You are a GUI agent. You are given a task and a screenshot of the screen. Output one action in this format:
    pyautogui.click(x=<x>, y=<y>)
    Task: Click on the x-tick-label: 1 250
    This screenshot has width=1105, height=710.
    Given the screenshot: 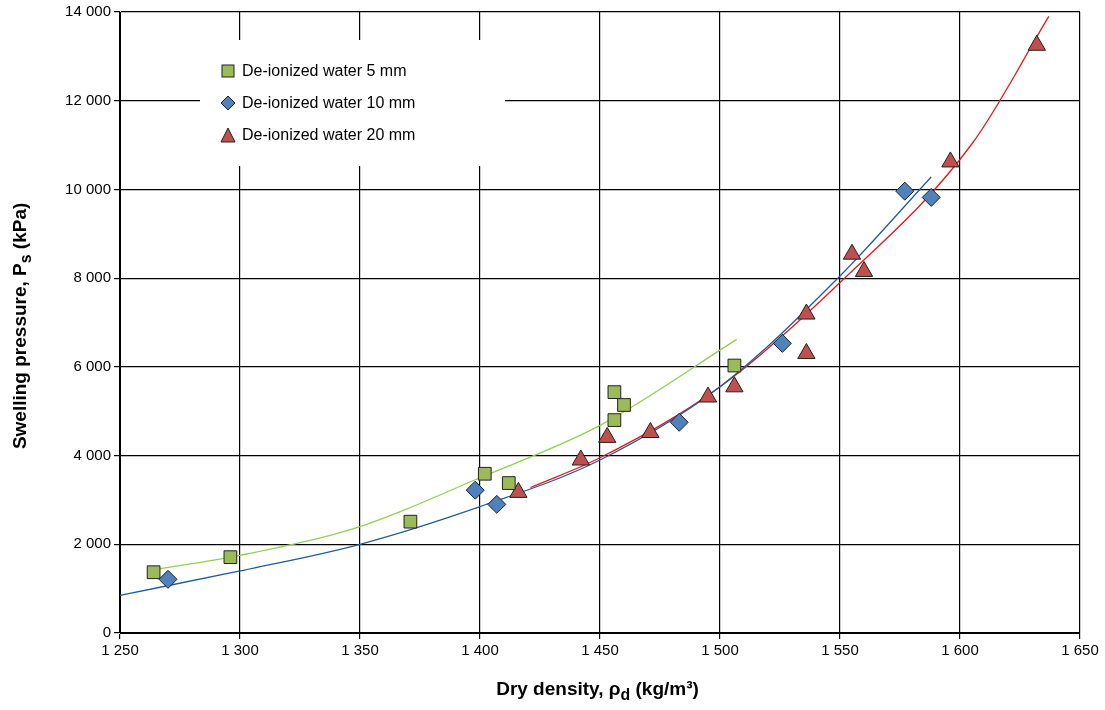 What is the action you would take?
    pyautogui.click(x=120, y=650)
    